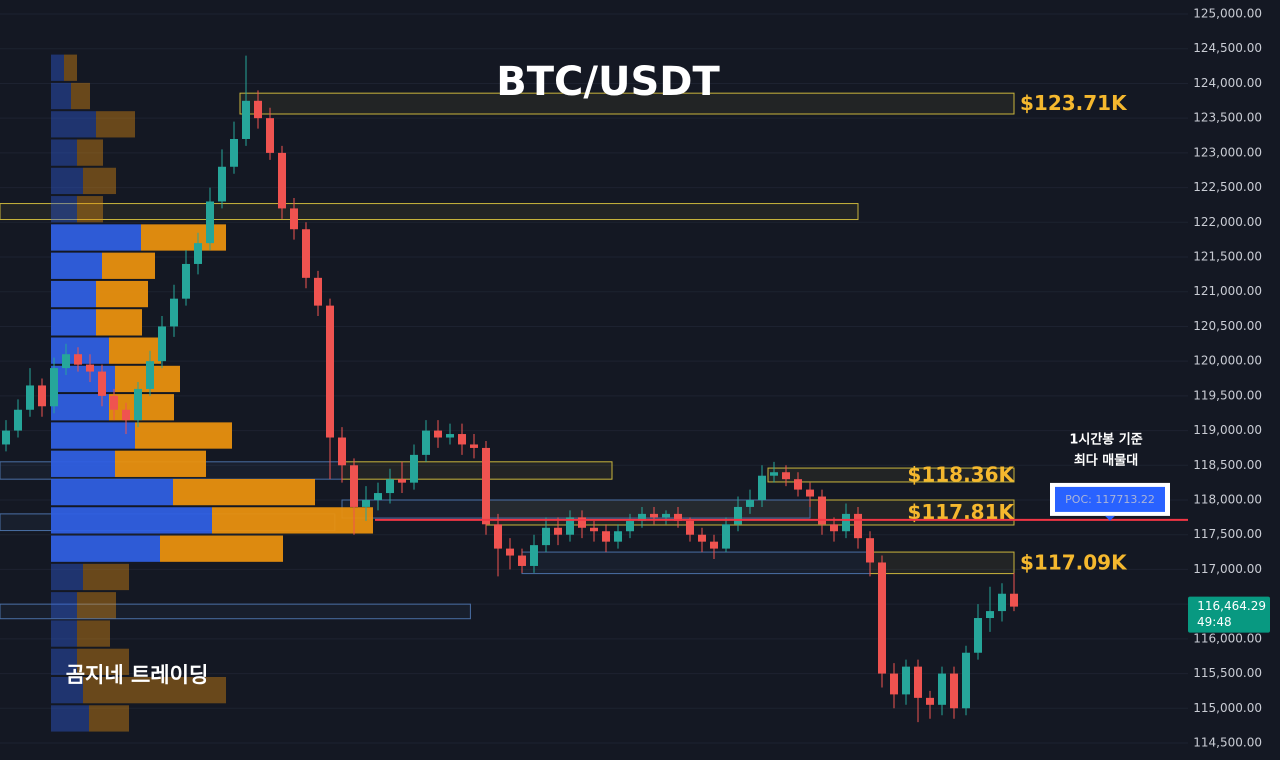 This screenshot has width=1280, height=760. Describe the element at coordinates (1227, 708) in the screenshot. I see `y-tick-label: 115,000.00` at that location.